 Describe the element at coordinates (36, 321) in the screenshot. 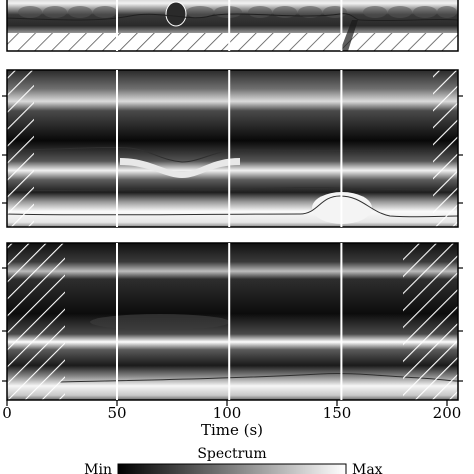

I see `panel-3-coi-left` at that location.